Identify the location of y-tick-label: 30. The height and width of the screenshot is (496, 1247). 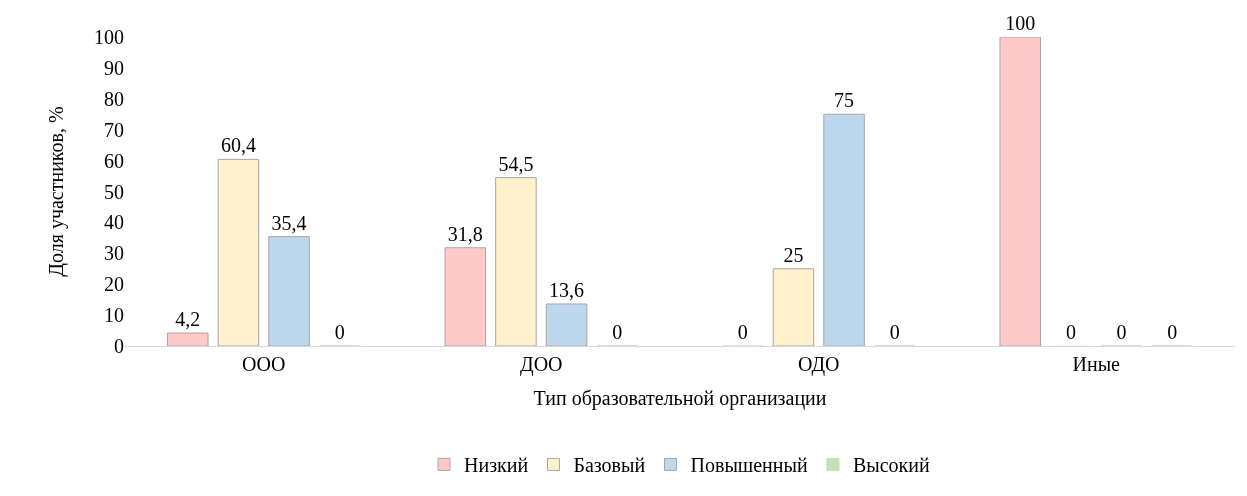
(114, 253).